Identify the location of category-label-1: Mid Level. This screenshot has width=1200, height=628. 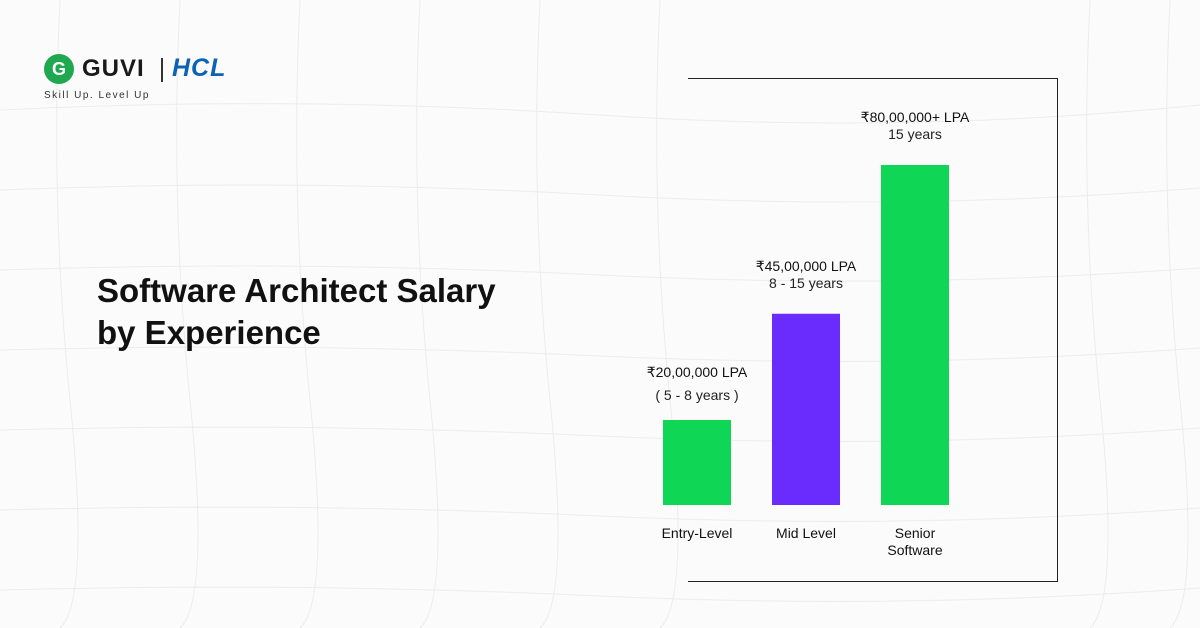
(806, 533).